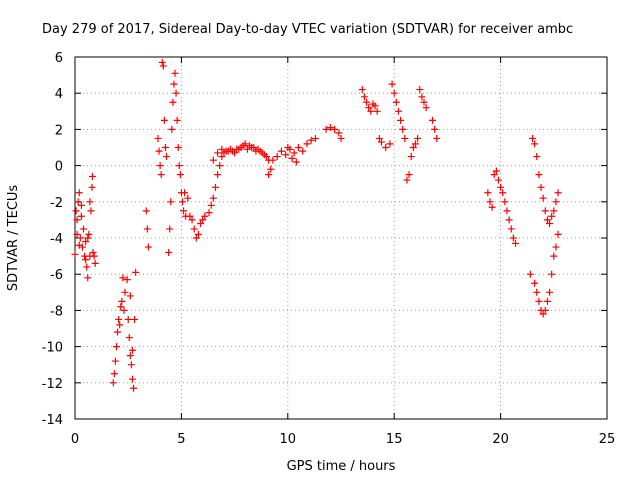 Image resolution: width=640 pixels, height=480 pixels. I want to click on y-tick-label: -2, so click(56, 203).